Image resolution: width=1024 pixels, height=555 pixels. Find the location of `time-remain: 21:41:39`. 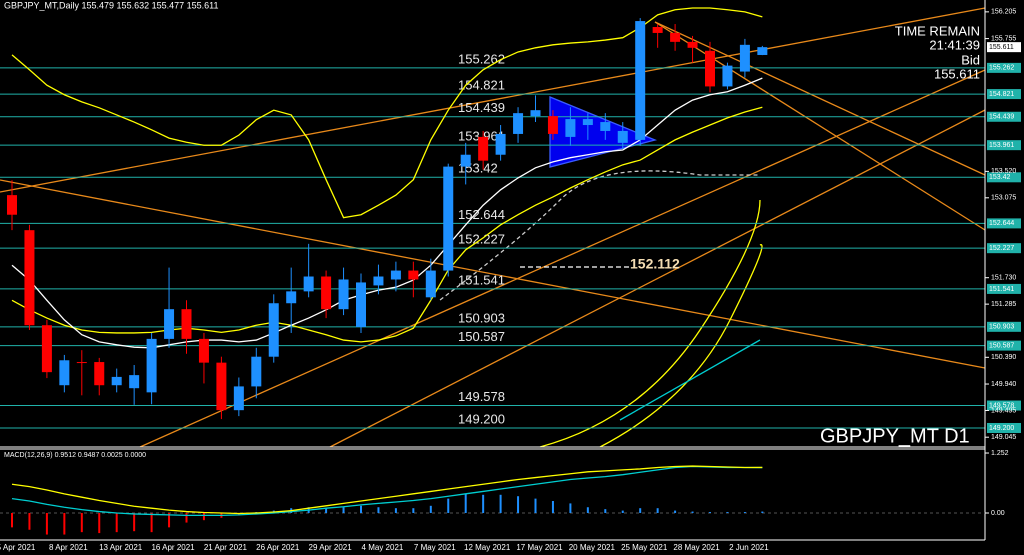

time-remain: 21:41:39 is located at coordinates (954, 44).